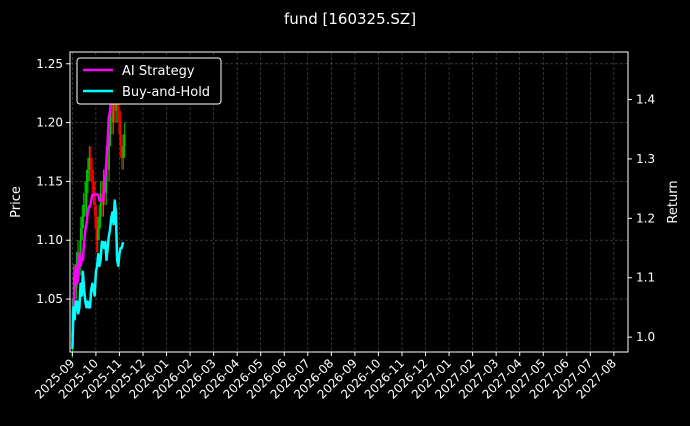 The height and width of the screenshot is (426, 690). Describe the element at coordinates (645, 278) in the screenshot. I see `y-tick-label-right: 1.1` at that location.